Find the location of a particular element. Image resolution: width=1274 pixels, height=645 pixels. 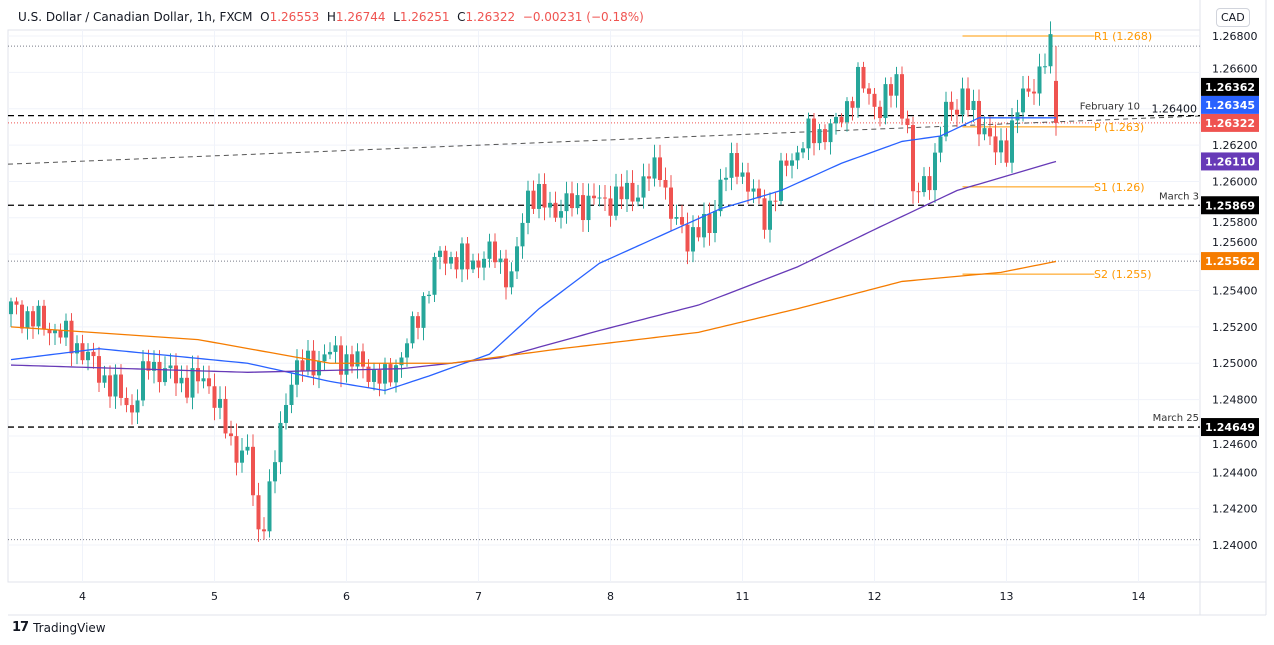

y-tick-label: 1.25600 is located at coordinates (1235, 242).